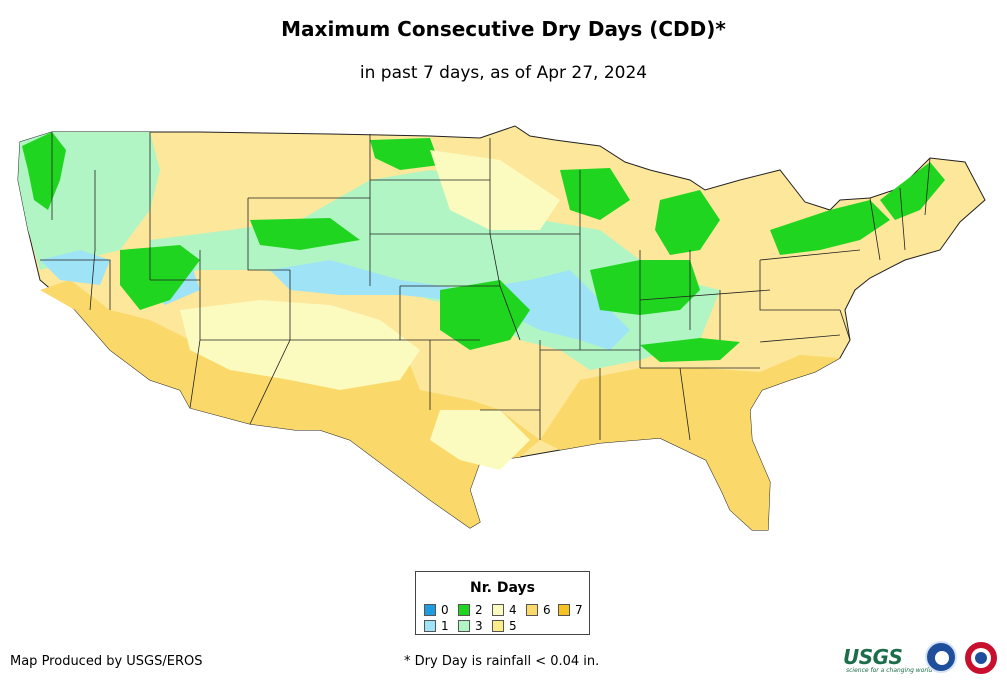 Image resolution: width=1007 pixels, height=691 pixels. What do you see at coordinates (300, 345) in the screenshot?
I see `mid-pale` at bounding box center [300, 345].